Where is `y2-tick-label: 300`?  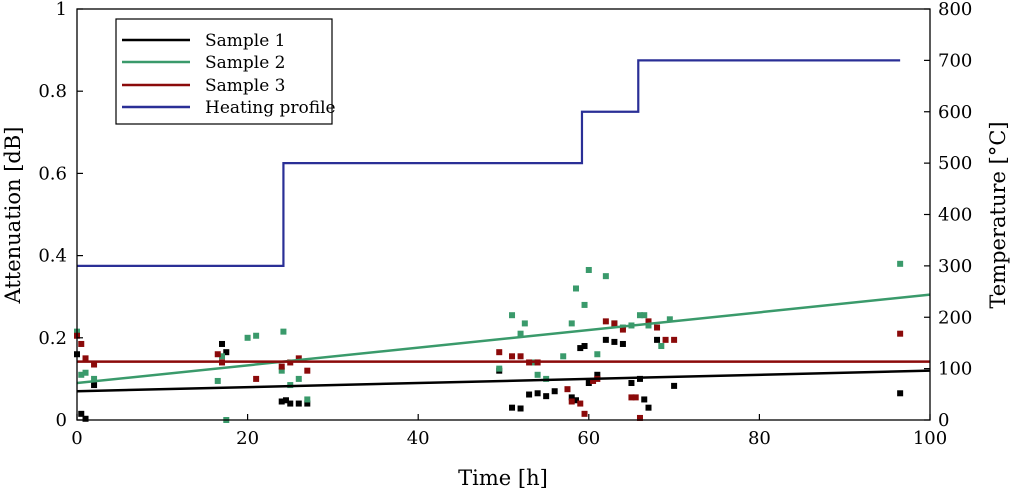
y2-tick-label: 300 is located at coordinates (955, 266).